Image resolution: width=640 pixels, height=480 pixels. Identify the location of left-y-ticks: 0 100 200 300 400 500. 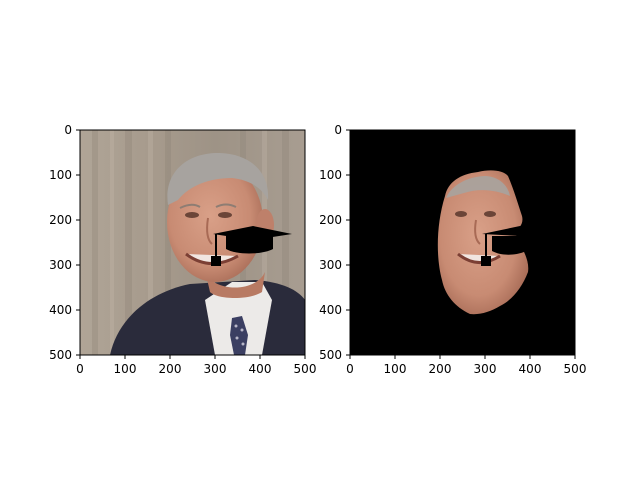
(64, 242).